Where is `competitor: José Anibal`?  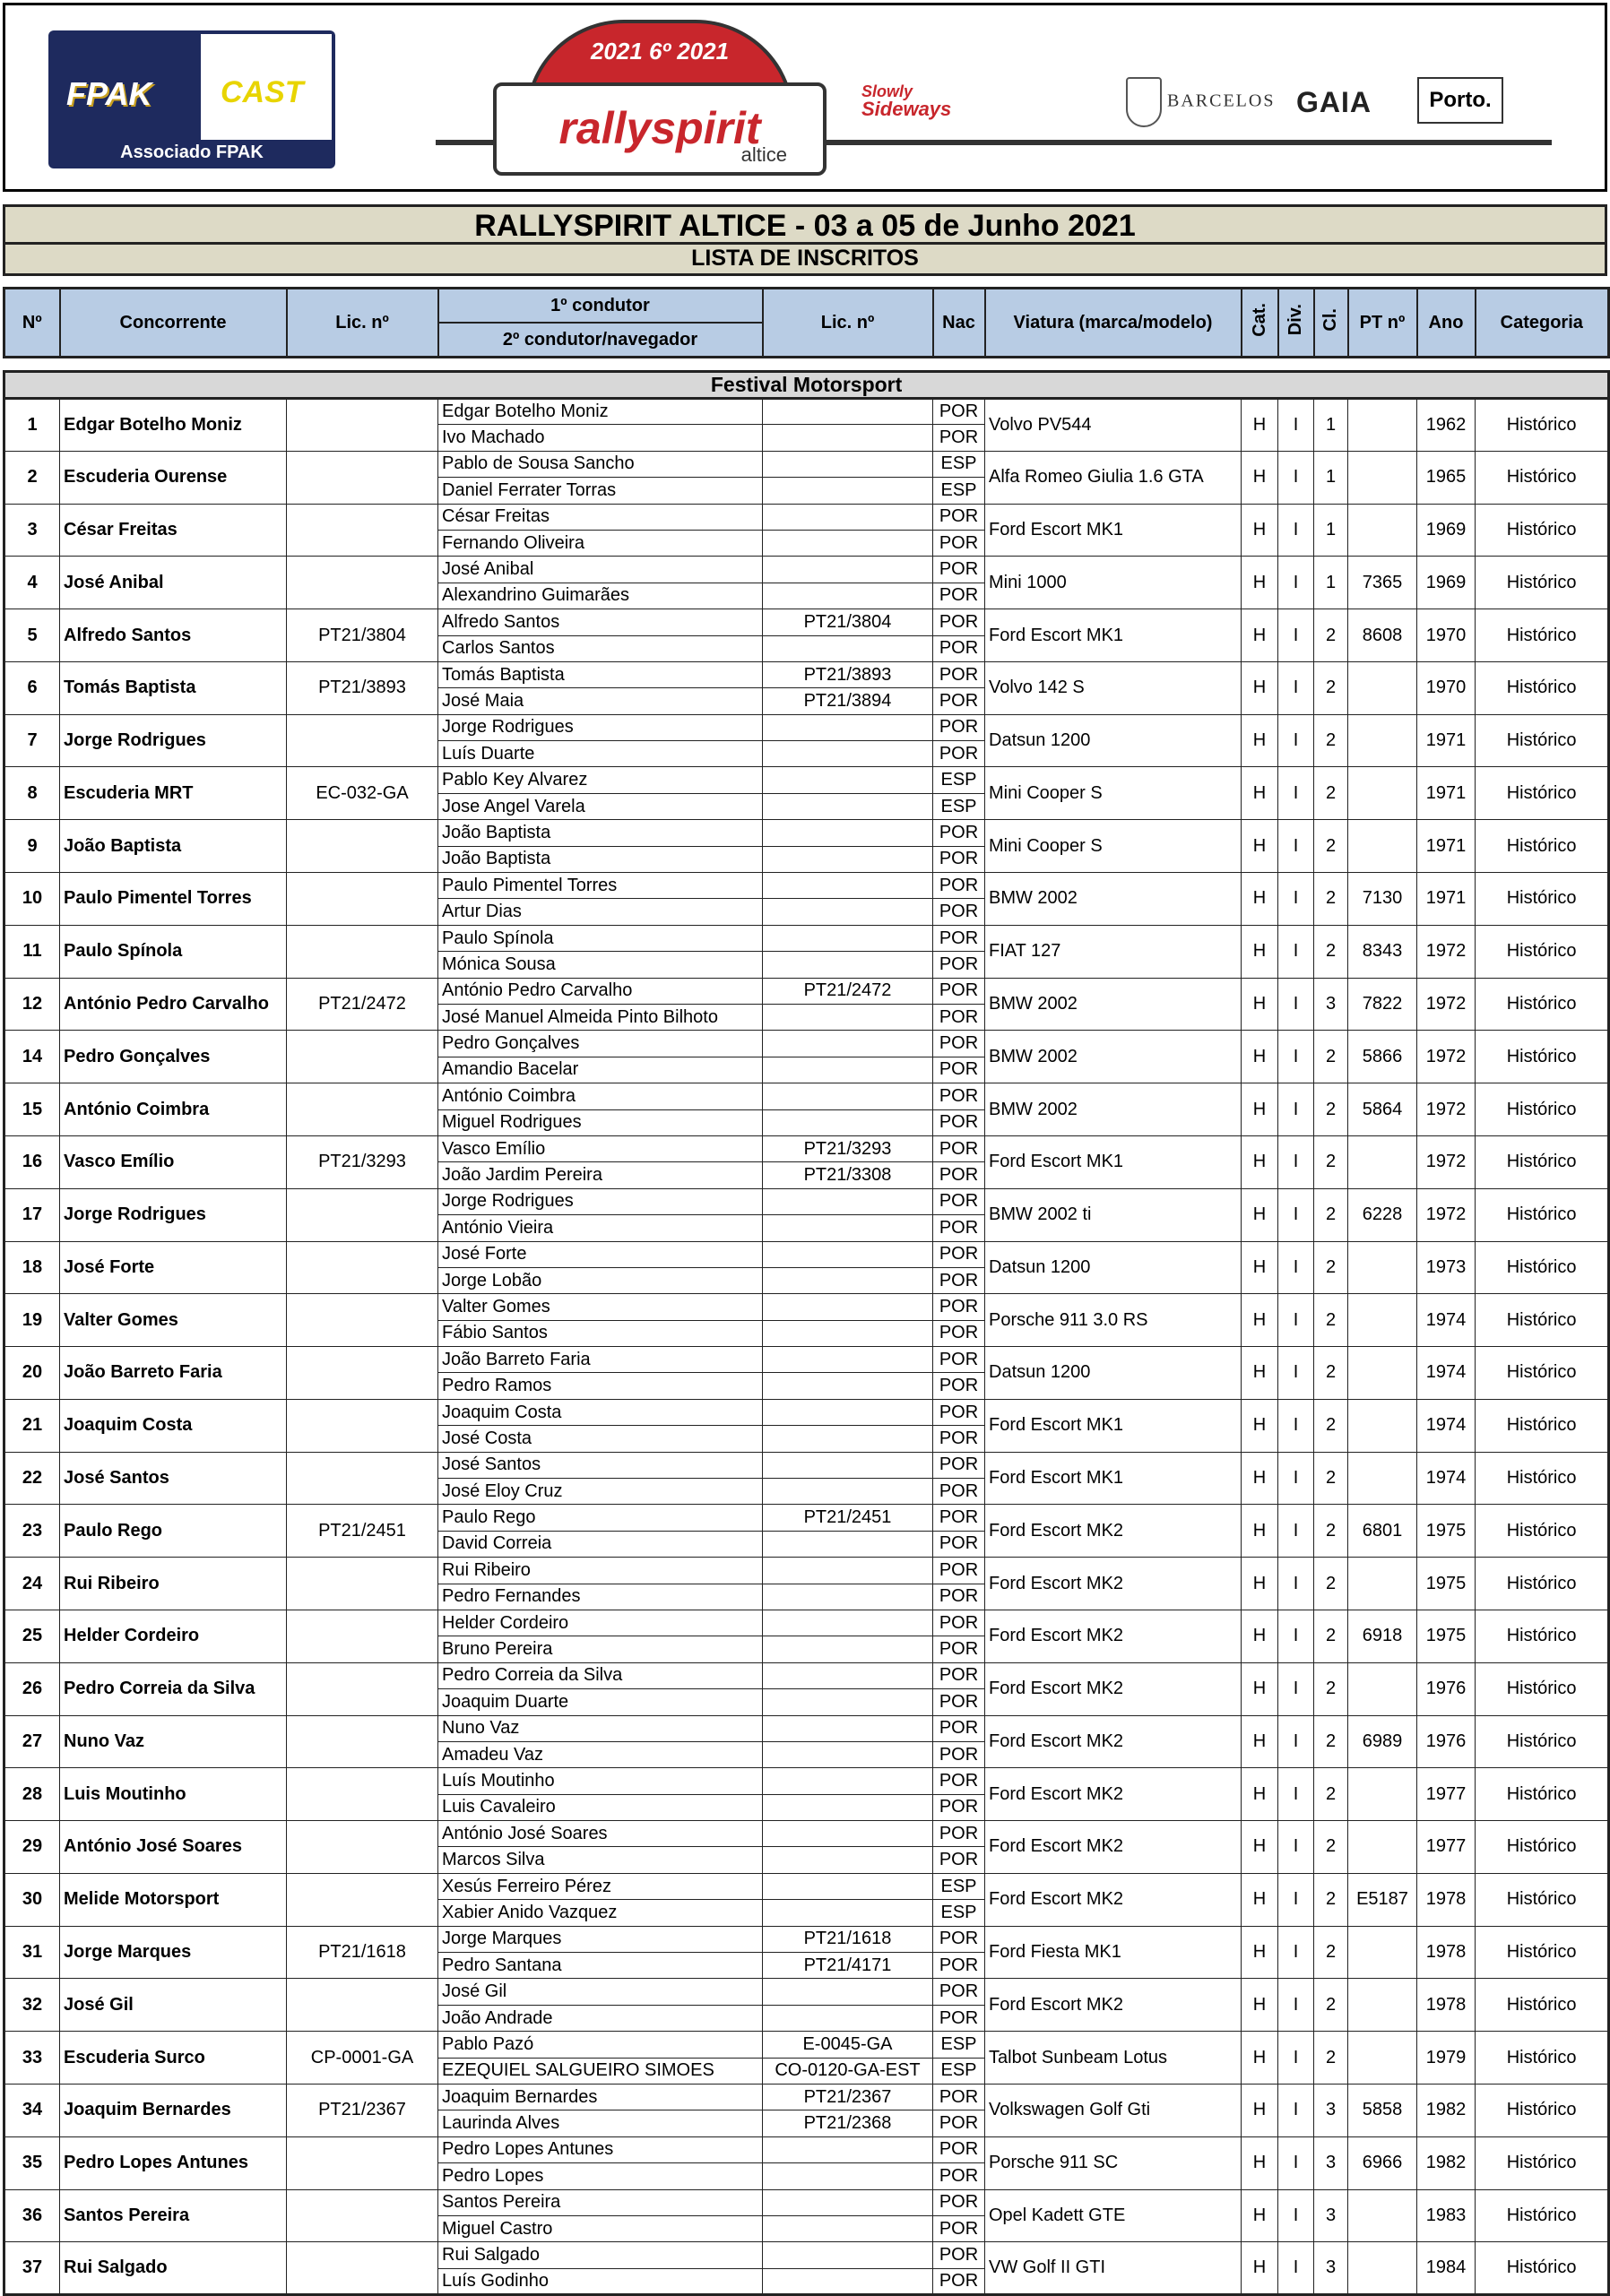
competitor: José Anibal is located at coordinates (173, 583).